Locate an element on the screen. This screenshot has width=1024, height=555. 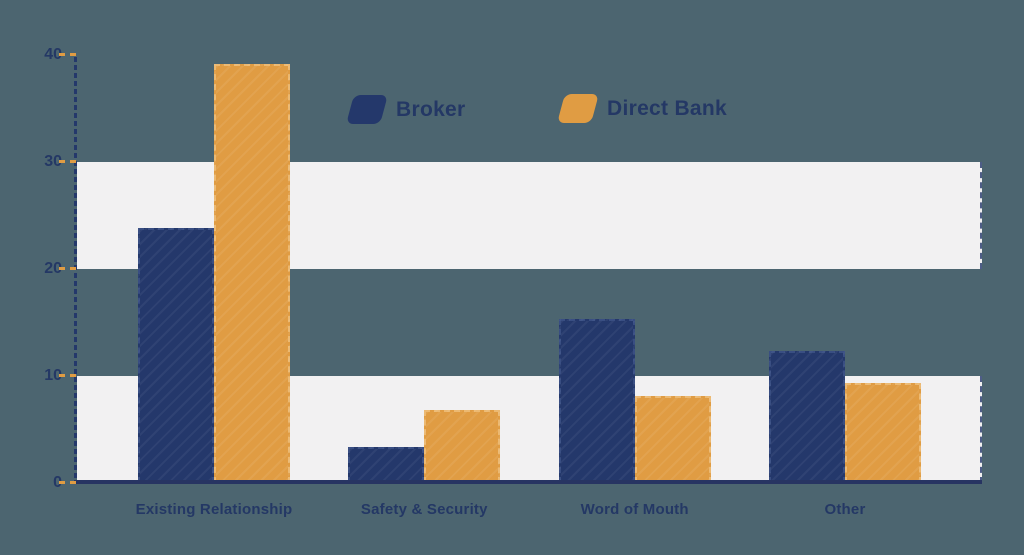
bar-direct-bank-safety-security is located at coordinates (462, 446).